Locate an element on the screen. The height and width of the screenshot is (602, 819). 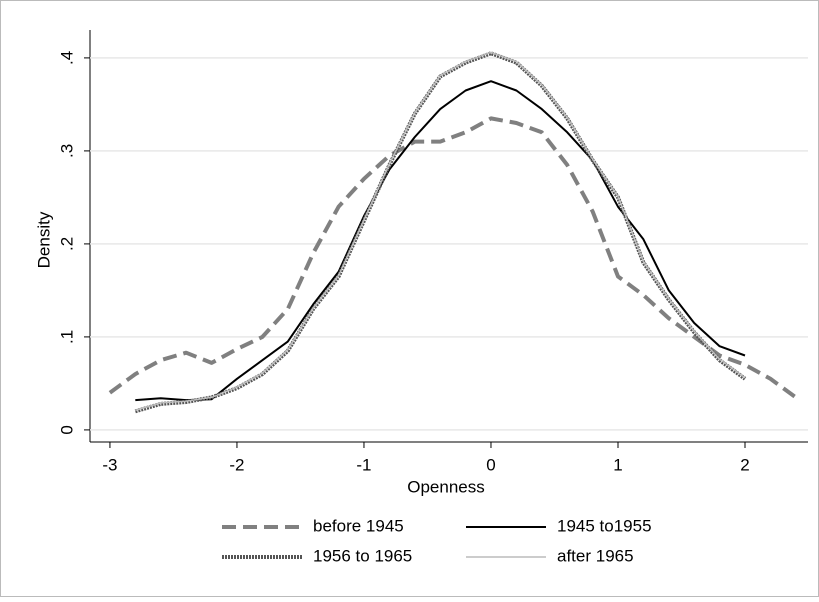
x-tick-label: -2 is located at coordinates (236, 464).